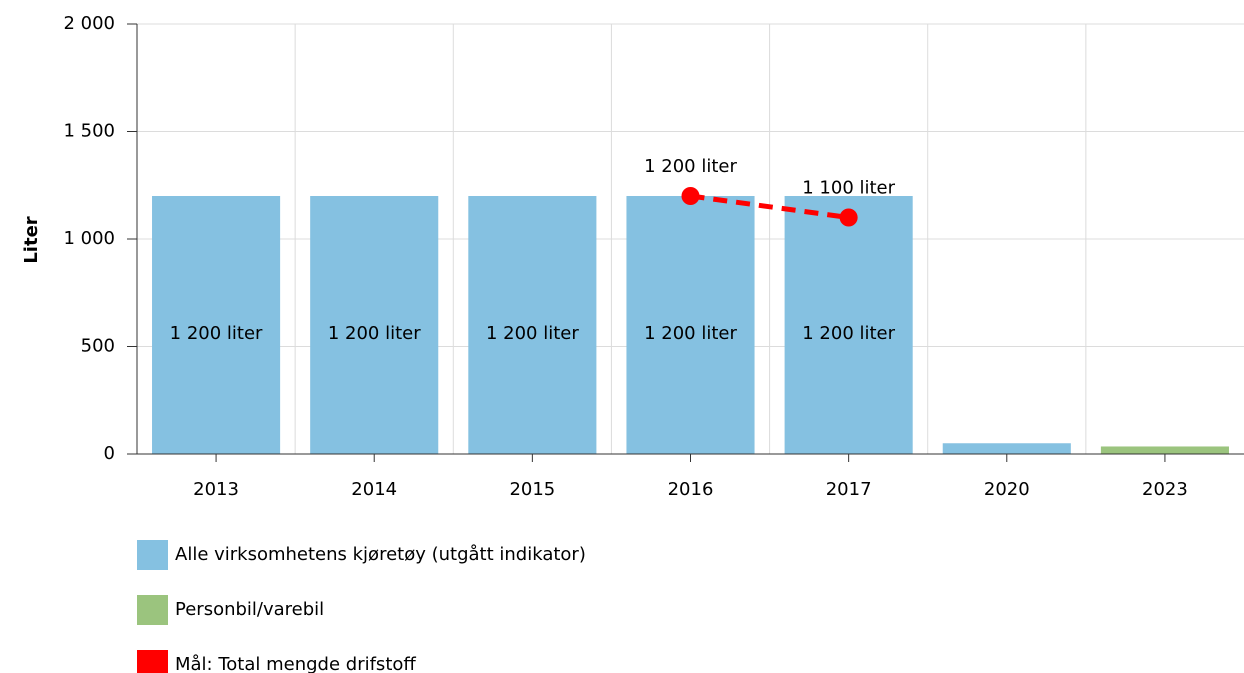 The height and width of the screenshot is (673, 1244). I want to click on x-tick-label: 2014, so click(374, 489).